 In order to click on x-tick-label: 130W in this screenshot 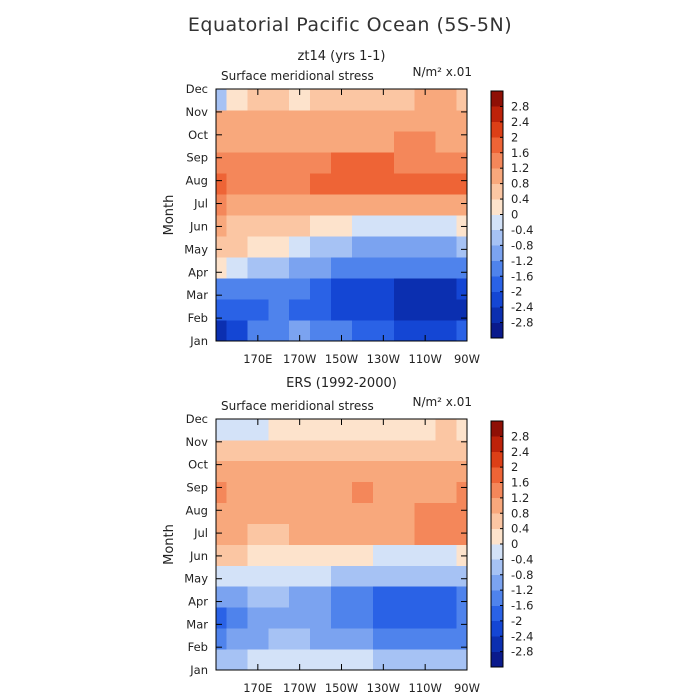, I will do `click(383, 688)`.